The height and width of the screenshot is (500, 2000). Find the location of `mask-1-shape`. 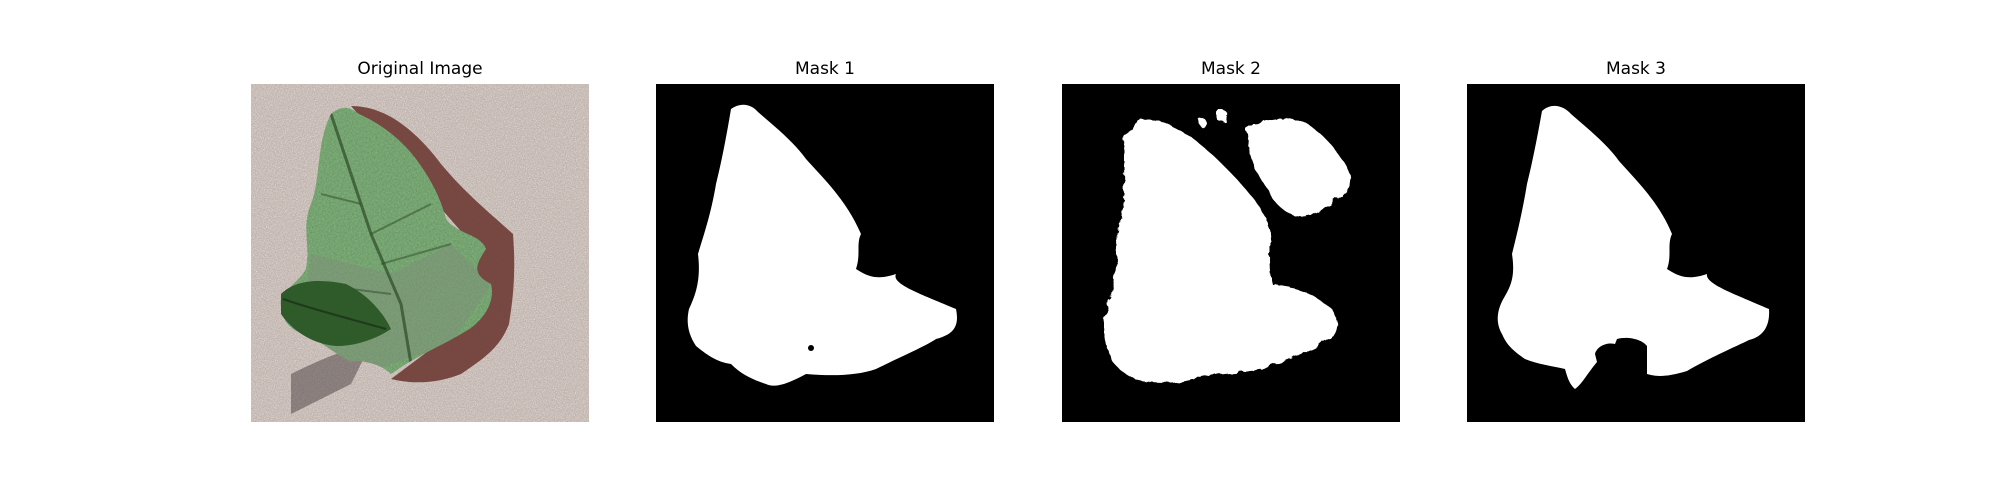

mask-1-shape is located at coordinates (825, 253).